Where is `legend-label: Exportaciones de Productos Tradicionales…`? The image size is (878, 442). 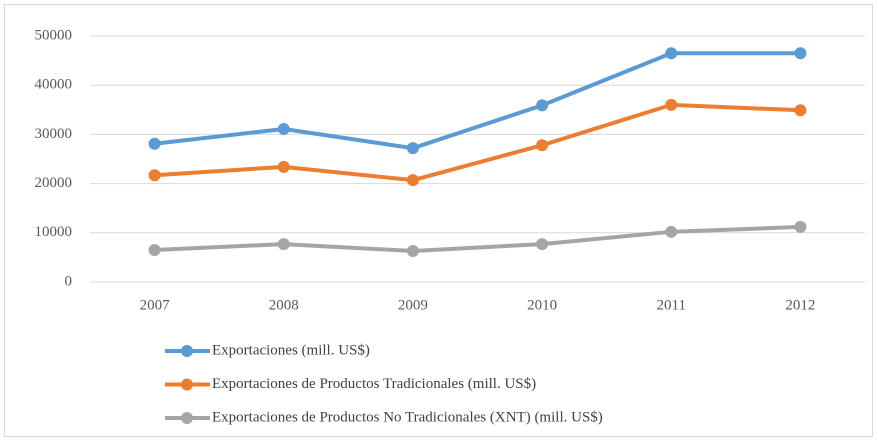
legend-label: Exportaciones de Productos Tradicionales… is located at coordinates (374, 384).